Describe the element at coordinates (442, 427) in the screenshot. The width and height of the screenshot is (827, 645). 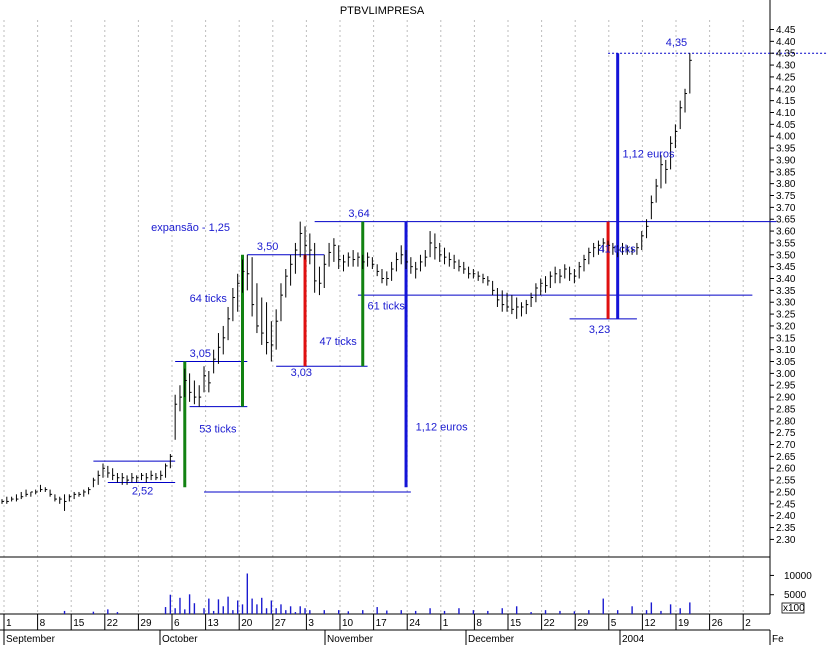
I see `annotation-label: 1,12 euros` at that location.